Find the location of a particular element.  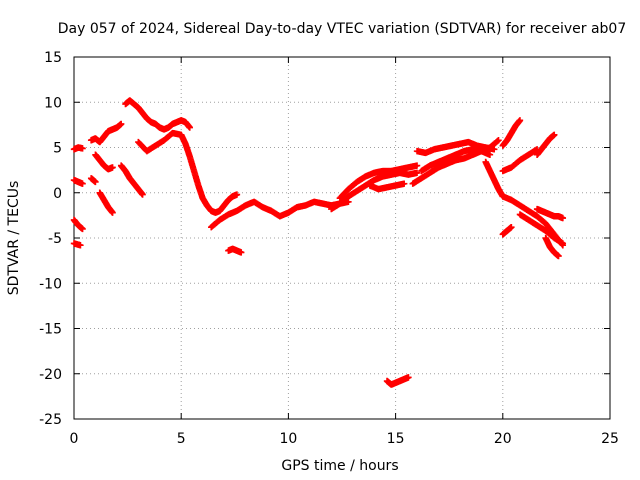

y-tick-labels: -25 -20 -15 -10 -5 0 5 10 15 is located at coordinates (50, 239).